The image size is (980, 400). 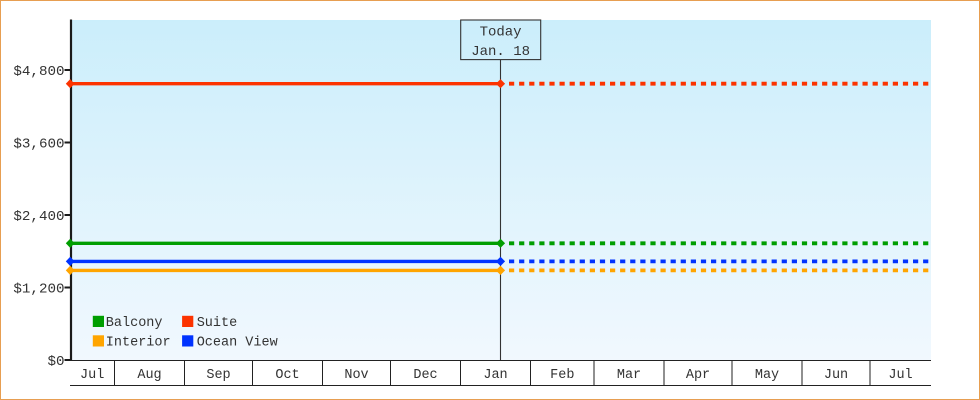 What do you see at coordinates (767, 375) in the screenshot?
I see `svg-text: May` at bounding box center [767, 375].